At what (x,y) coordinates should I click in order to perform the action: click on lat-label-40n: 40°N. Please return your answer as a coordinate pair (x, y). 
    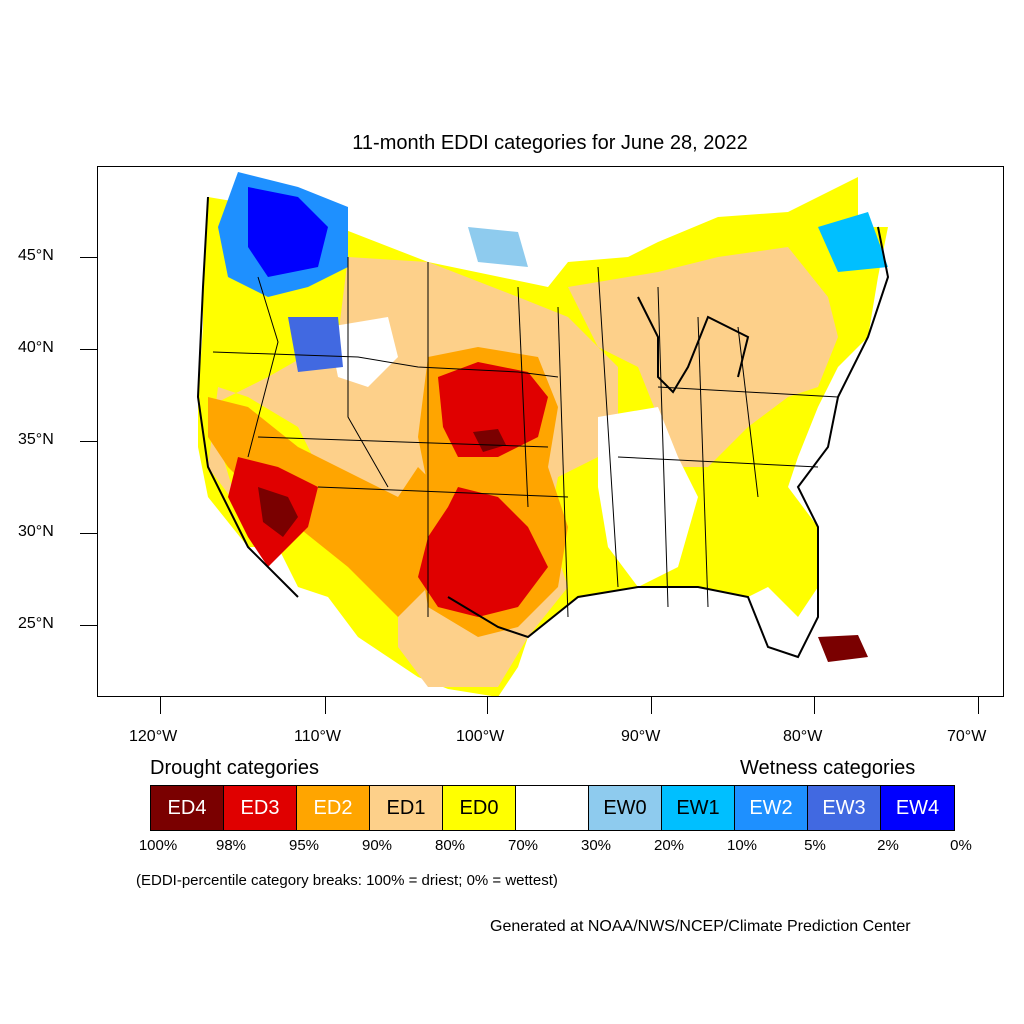
    Looking at the image, I should click on (36, 347).